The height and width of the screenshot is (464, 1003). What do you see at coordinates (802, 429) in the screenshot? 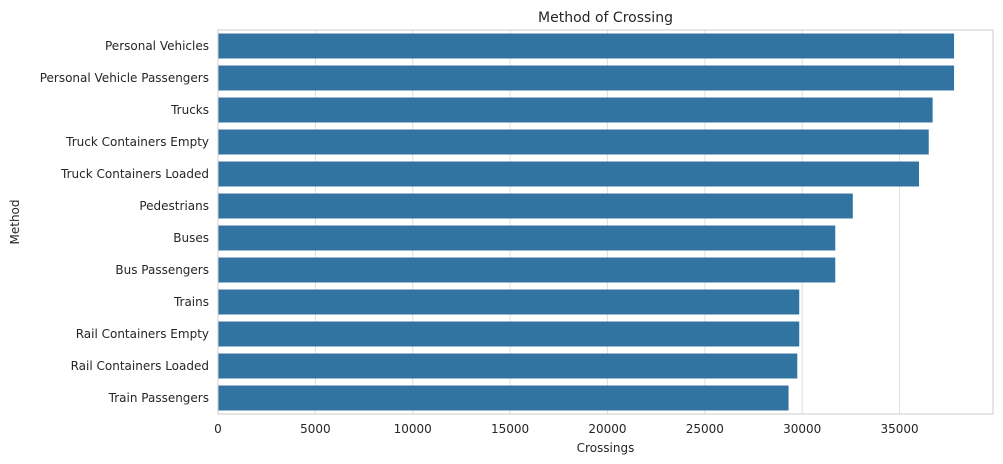
I see `x-tick-label: 30000` at bounding box center [802, 429].